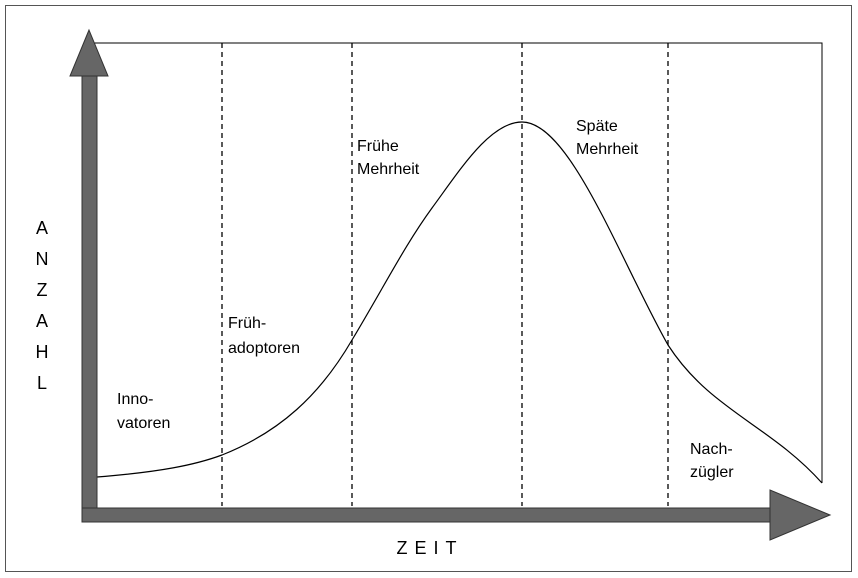 The width and height of the screenshot is (858, 578). What do you see at coordinates (428, 515) in the screenshot?
I see `x-axis-bar` at bounding box center [428, 515].